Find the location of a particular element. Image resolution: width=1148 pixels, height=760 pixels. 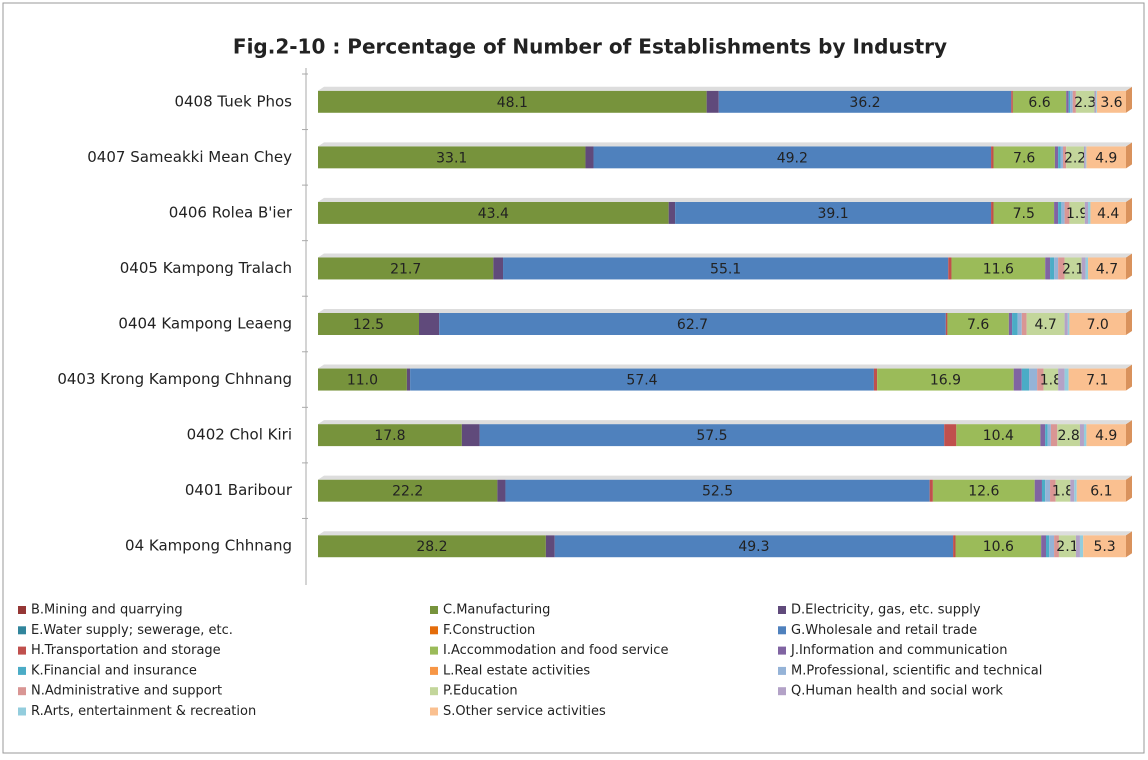

data-label: 6.1 is located at coordinates (1101, 492).